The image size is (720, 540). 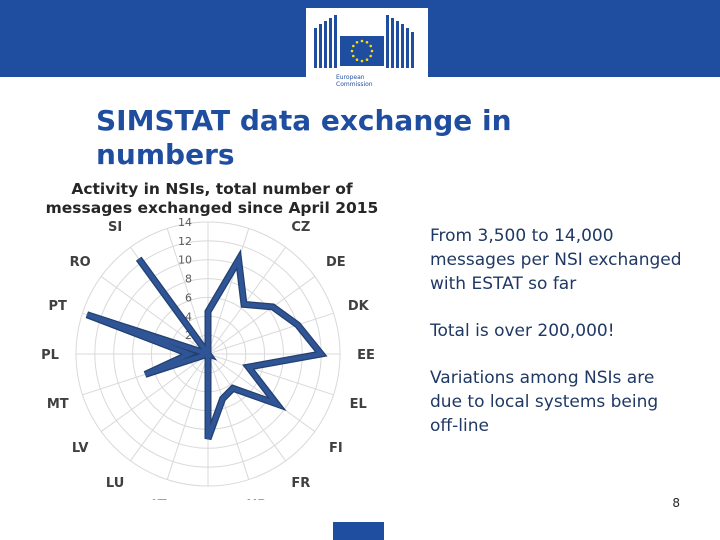 I want to click on tick-label: 8, so click(x=188, y=279).